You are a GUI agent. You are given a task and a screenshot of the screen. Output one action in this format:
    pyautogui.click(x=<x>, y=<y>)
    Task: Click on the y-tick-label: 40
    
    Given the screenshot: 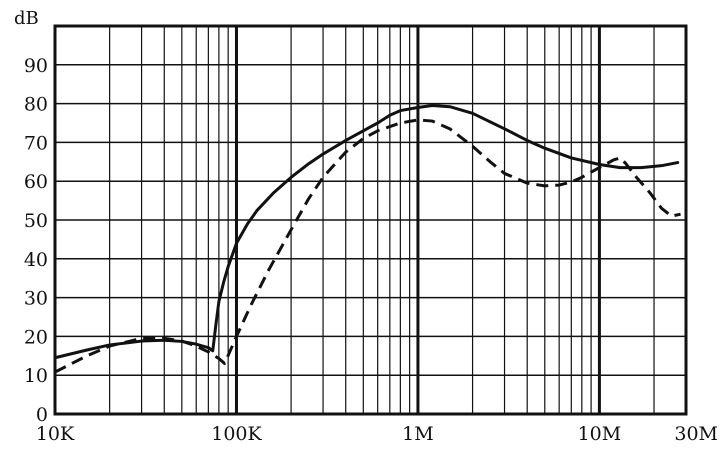 What is the action you would take?
    pyautogui.click(x=36, y=260)
    